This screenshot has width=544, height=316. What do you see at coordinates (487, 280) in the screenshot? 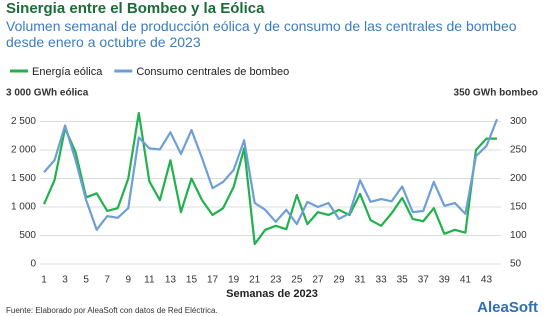
I see `x-tick-label: 43` at bounding box center [487, 280].